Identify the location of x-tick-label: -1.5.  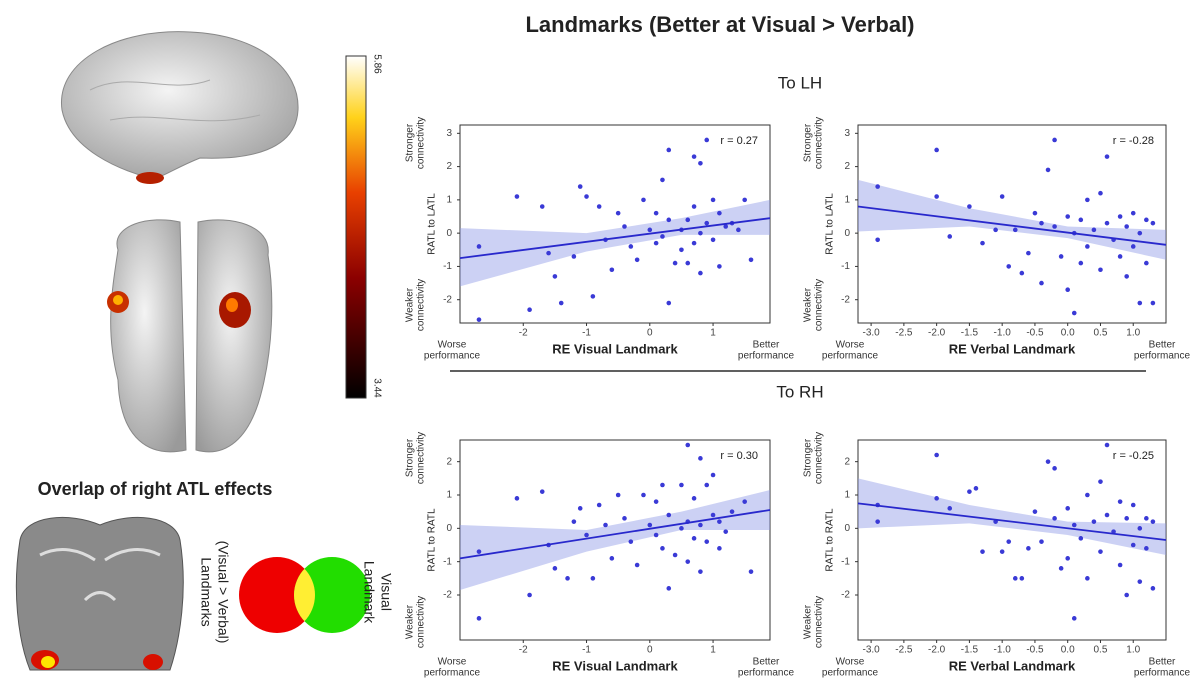
(970, 333).